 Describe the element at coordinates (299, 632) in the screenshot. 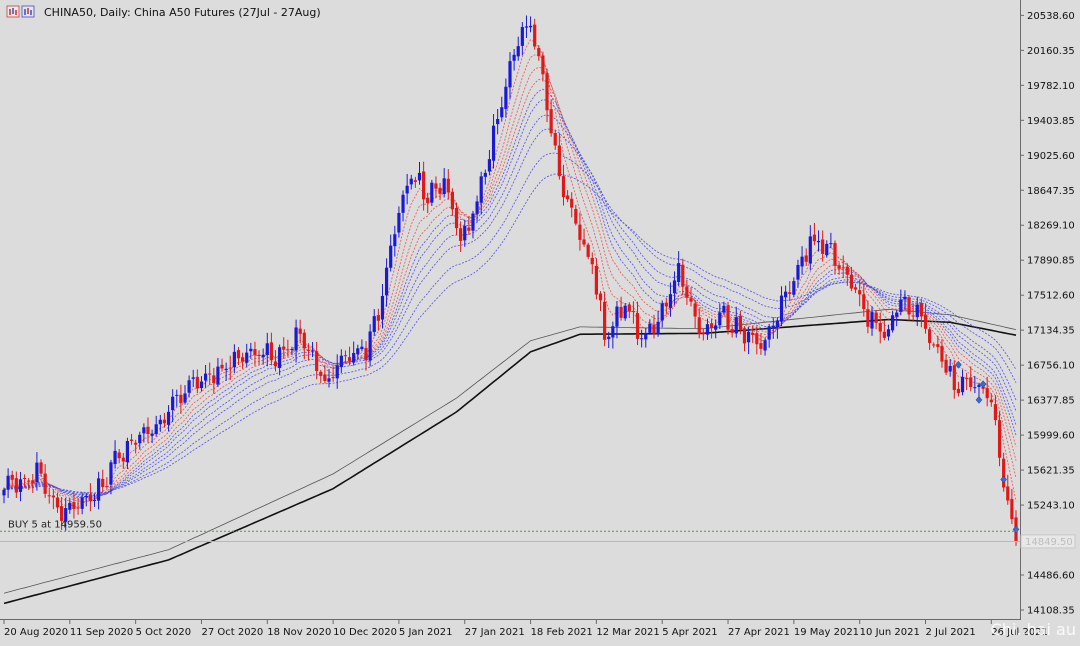

I see `x-tick-label: 18 Nov 2020` at that location.